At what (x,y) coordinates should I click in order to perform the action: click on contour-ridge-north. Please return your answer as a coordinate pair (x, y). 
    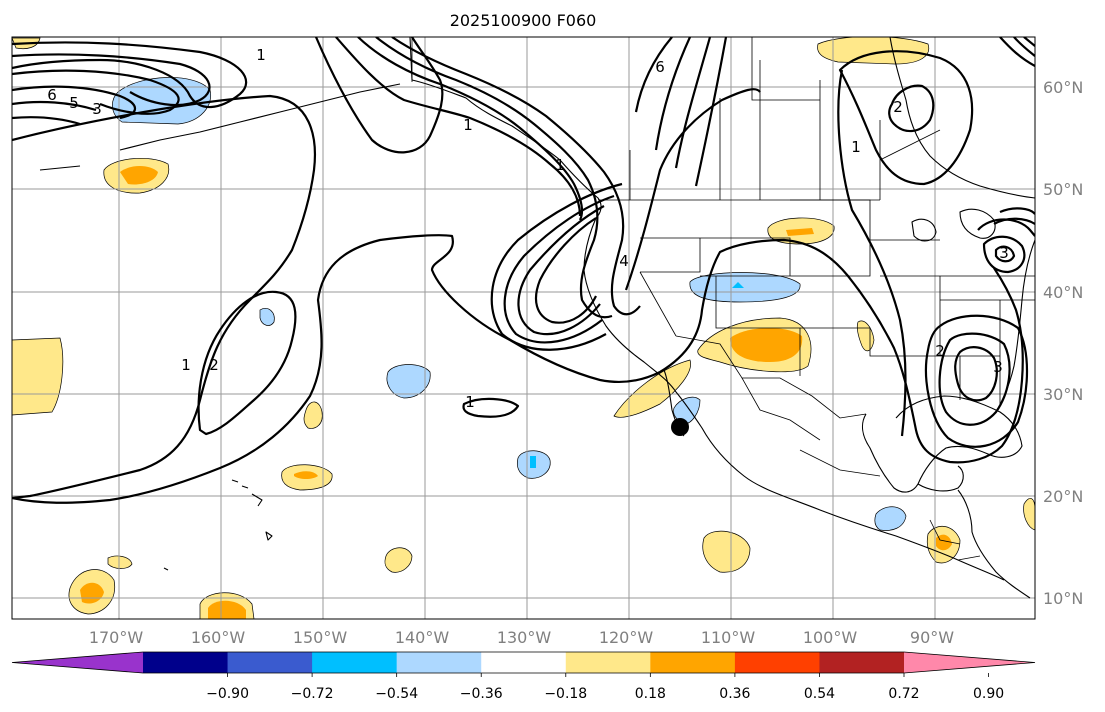
    Looking at the image, I should click on (681, 112).